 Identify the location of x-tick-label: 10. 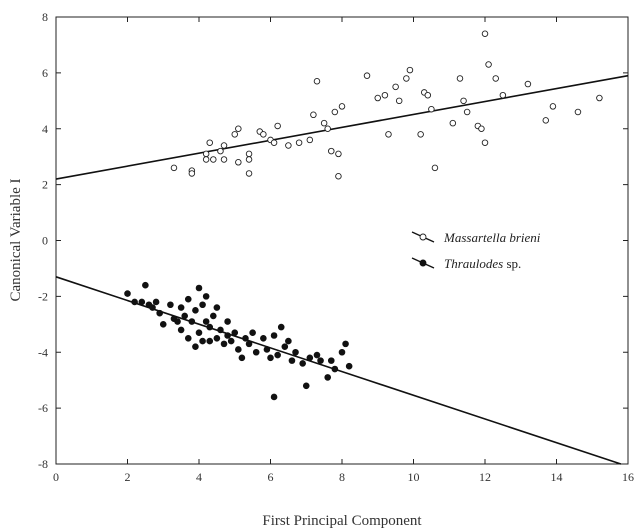
(414, 477).